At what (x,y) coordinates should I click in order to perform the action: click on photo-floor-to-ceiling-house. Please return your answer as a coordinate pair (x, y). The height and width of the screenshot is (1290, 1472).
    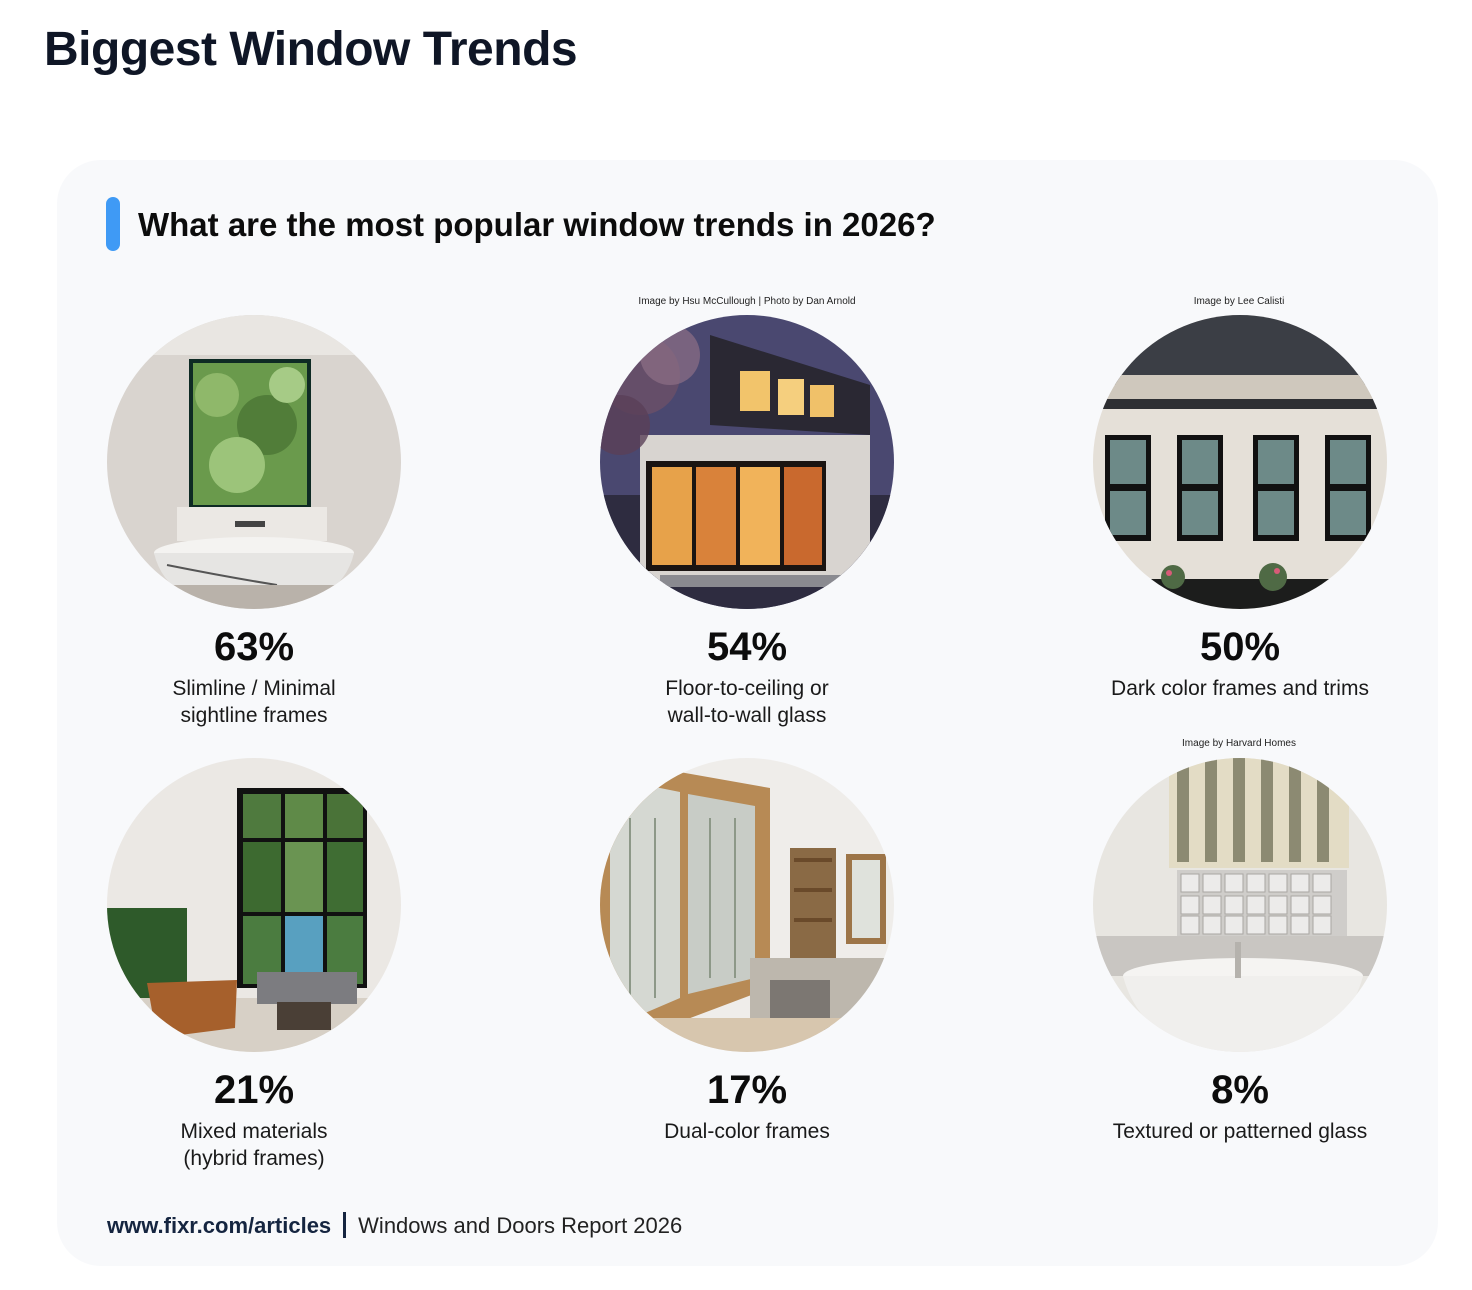
    Looking at the image, I should click on (747, 462).